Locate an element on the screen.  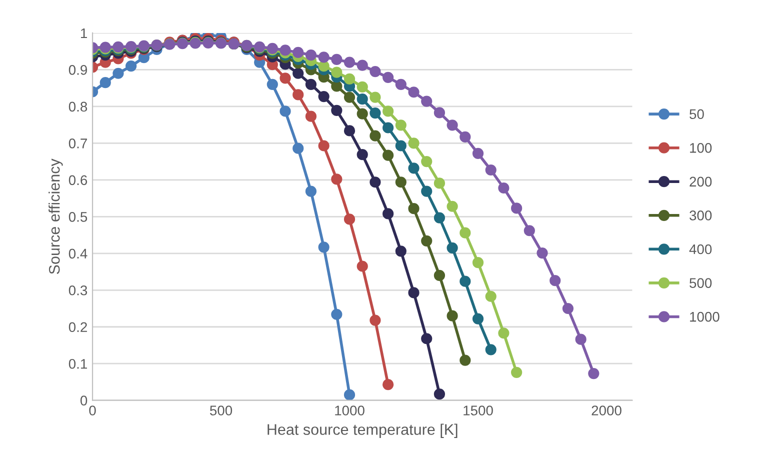
y-tick-label: 0.1 is located at coordinates (77, 363).